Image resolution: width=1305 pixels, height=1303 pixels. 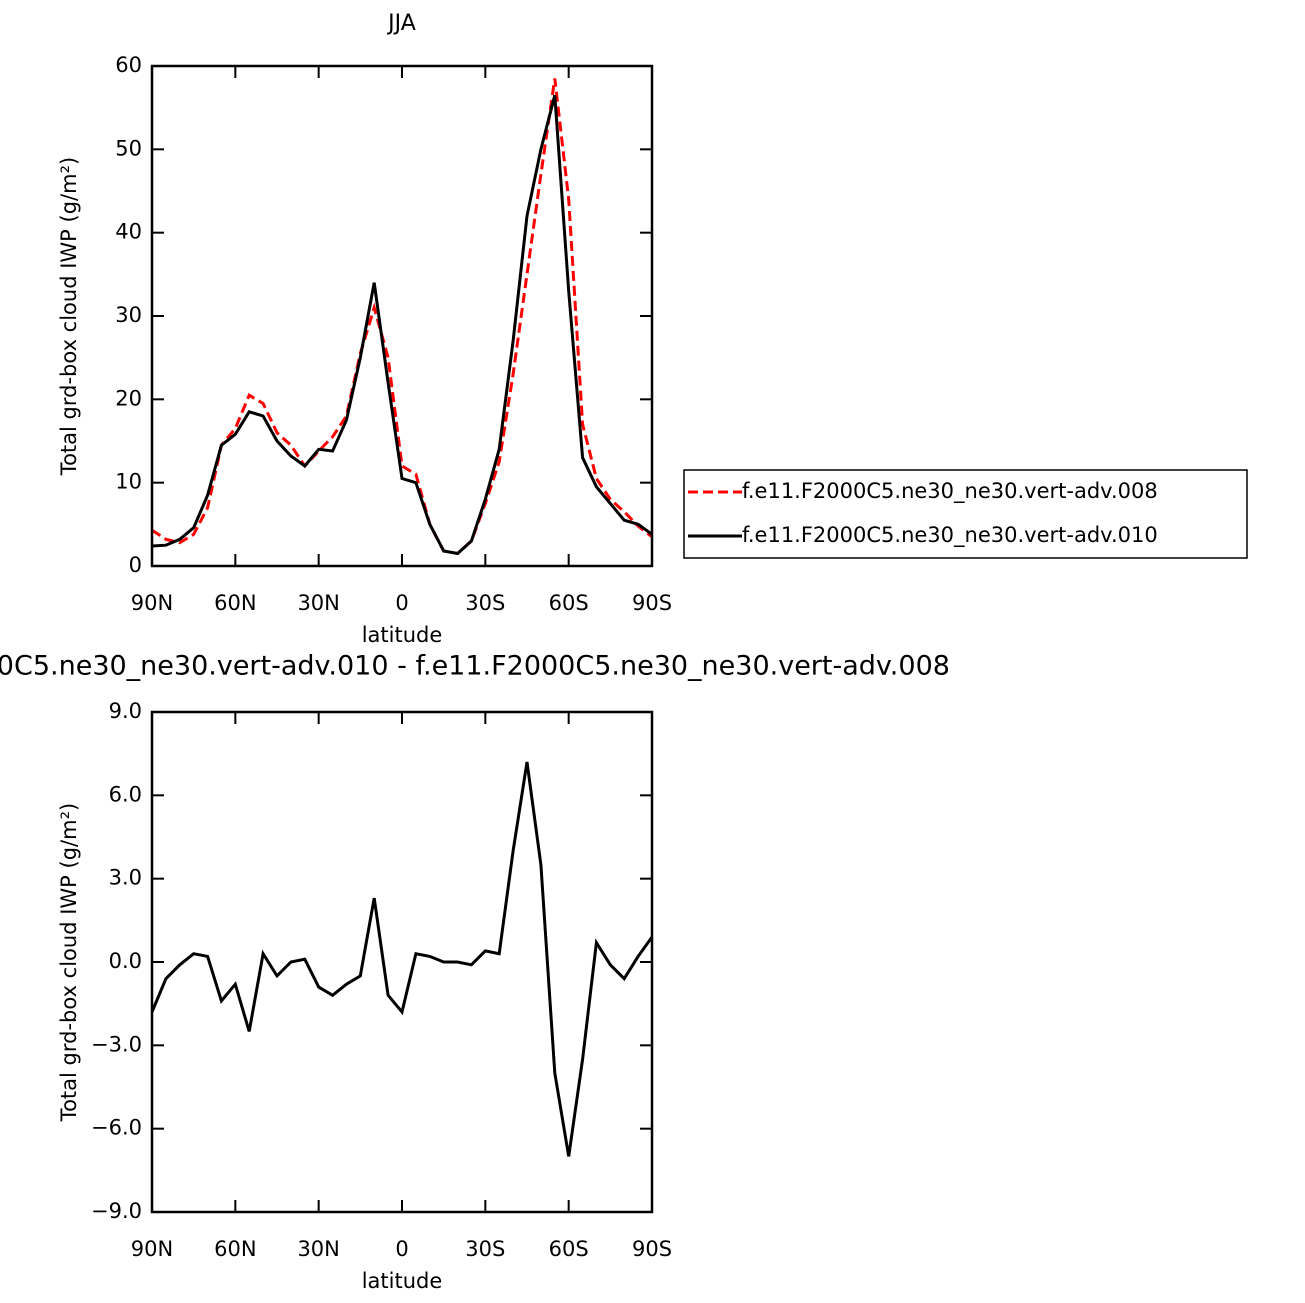 I want to click on y-tick-label: 50, so click(x=128, y=148).